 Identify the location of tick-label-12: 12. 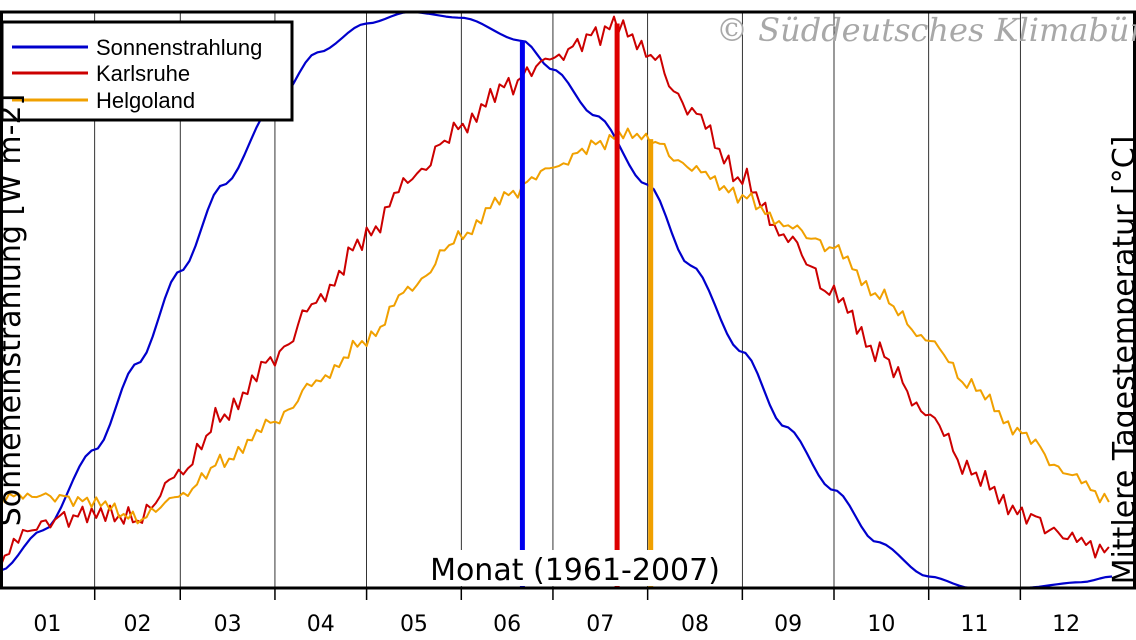
(1066, 624).